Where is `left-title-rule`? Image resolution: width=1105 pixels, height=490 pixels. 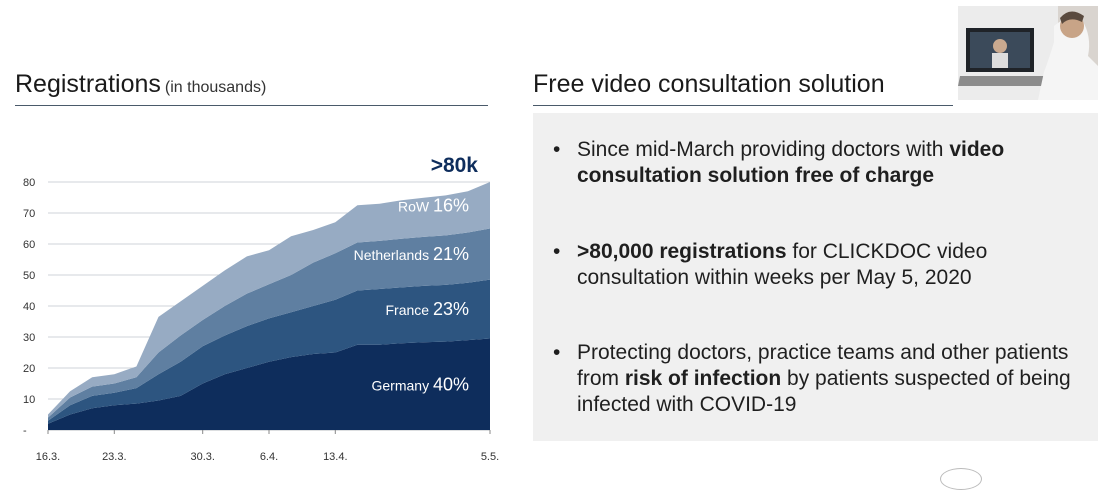 left-title-rule is located at coordinates (251, 105).